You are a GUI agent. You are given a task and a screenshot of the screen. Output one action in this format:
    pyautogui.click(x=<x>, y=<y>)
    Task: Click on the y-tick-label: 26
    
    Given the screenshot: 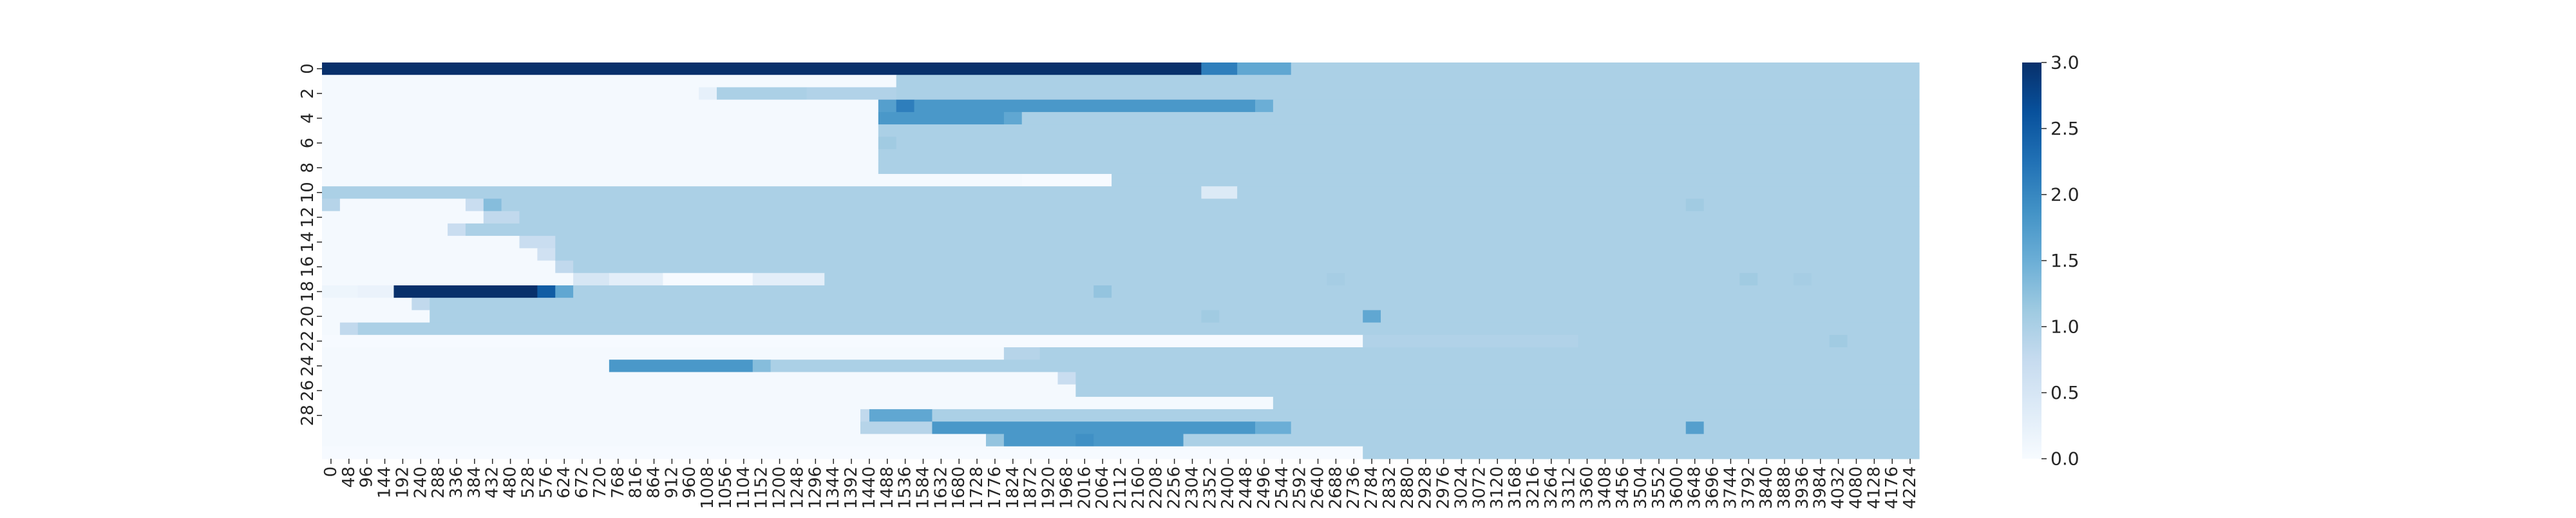 What is the action you would take?
    pyautogui.click(x=307, y=390)
    